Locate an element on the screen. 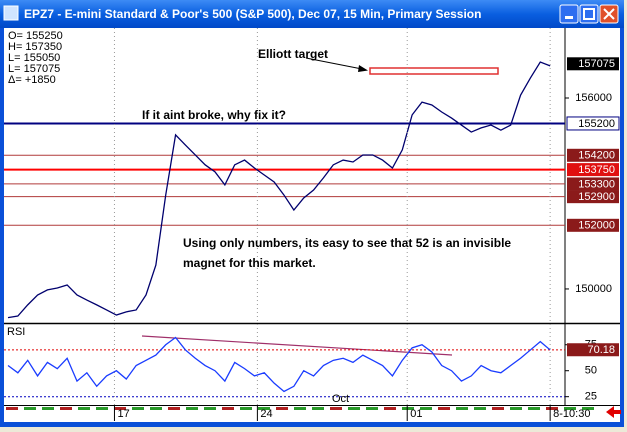 Image resolution: width=627 pixels, height=432 pixels. maximize-button is located at coordinates (589, 14).